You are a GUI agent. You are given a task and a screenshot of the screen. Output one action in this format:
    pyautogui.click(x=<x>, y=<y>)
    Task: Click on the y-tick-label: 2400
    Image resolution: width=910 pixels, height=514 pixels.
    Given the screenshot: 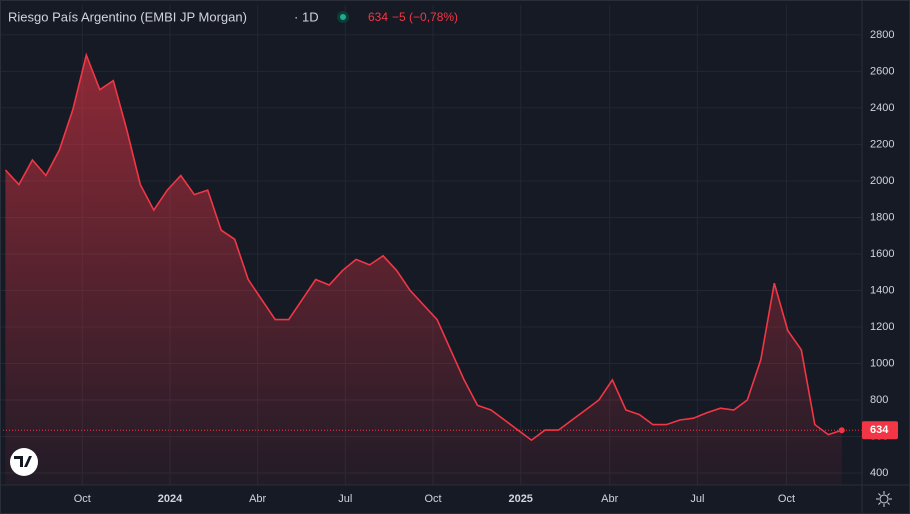 What is the action you would take?
    pyautogui.click(x=882, y=108)
    